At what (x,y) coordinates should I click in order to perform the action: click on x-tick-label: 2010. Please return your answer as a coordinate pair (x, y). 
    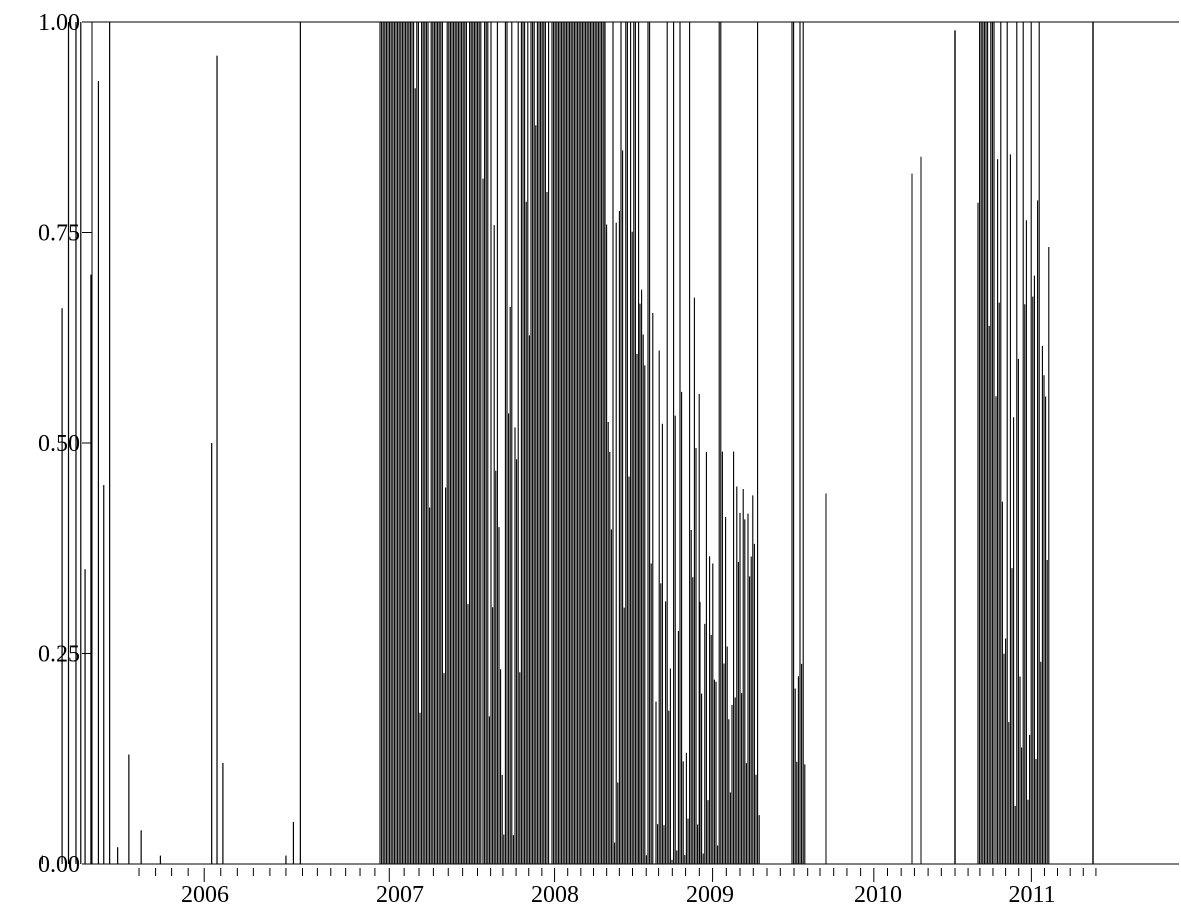
    Looking at the image, I should click on (878, 895).